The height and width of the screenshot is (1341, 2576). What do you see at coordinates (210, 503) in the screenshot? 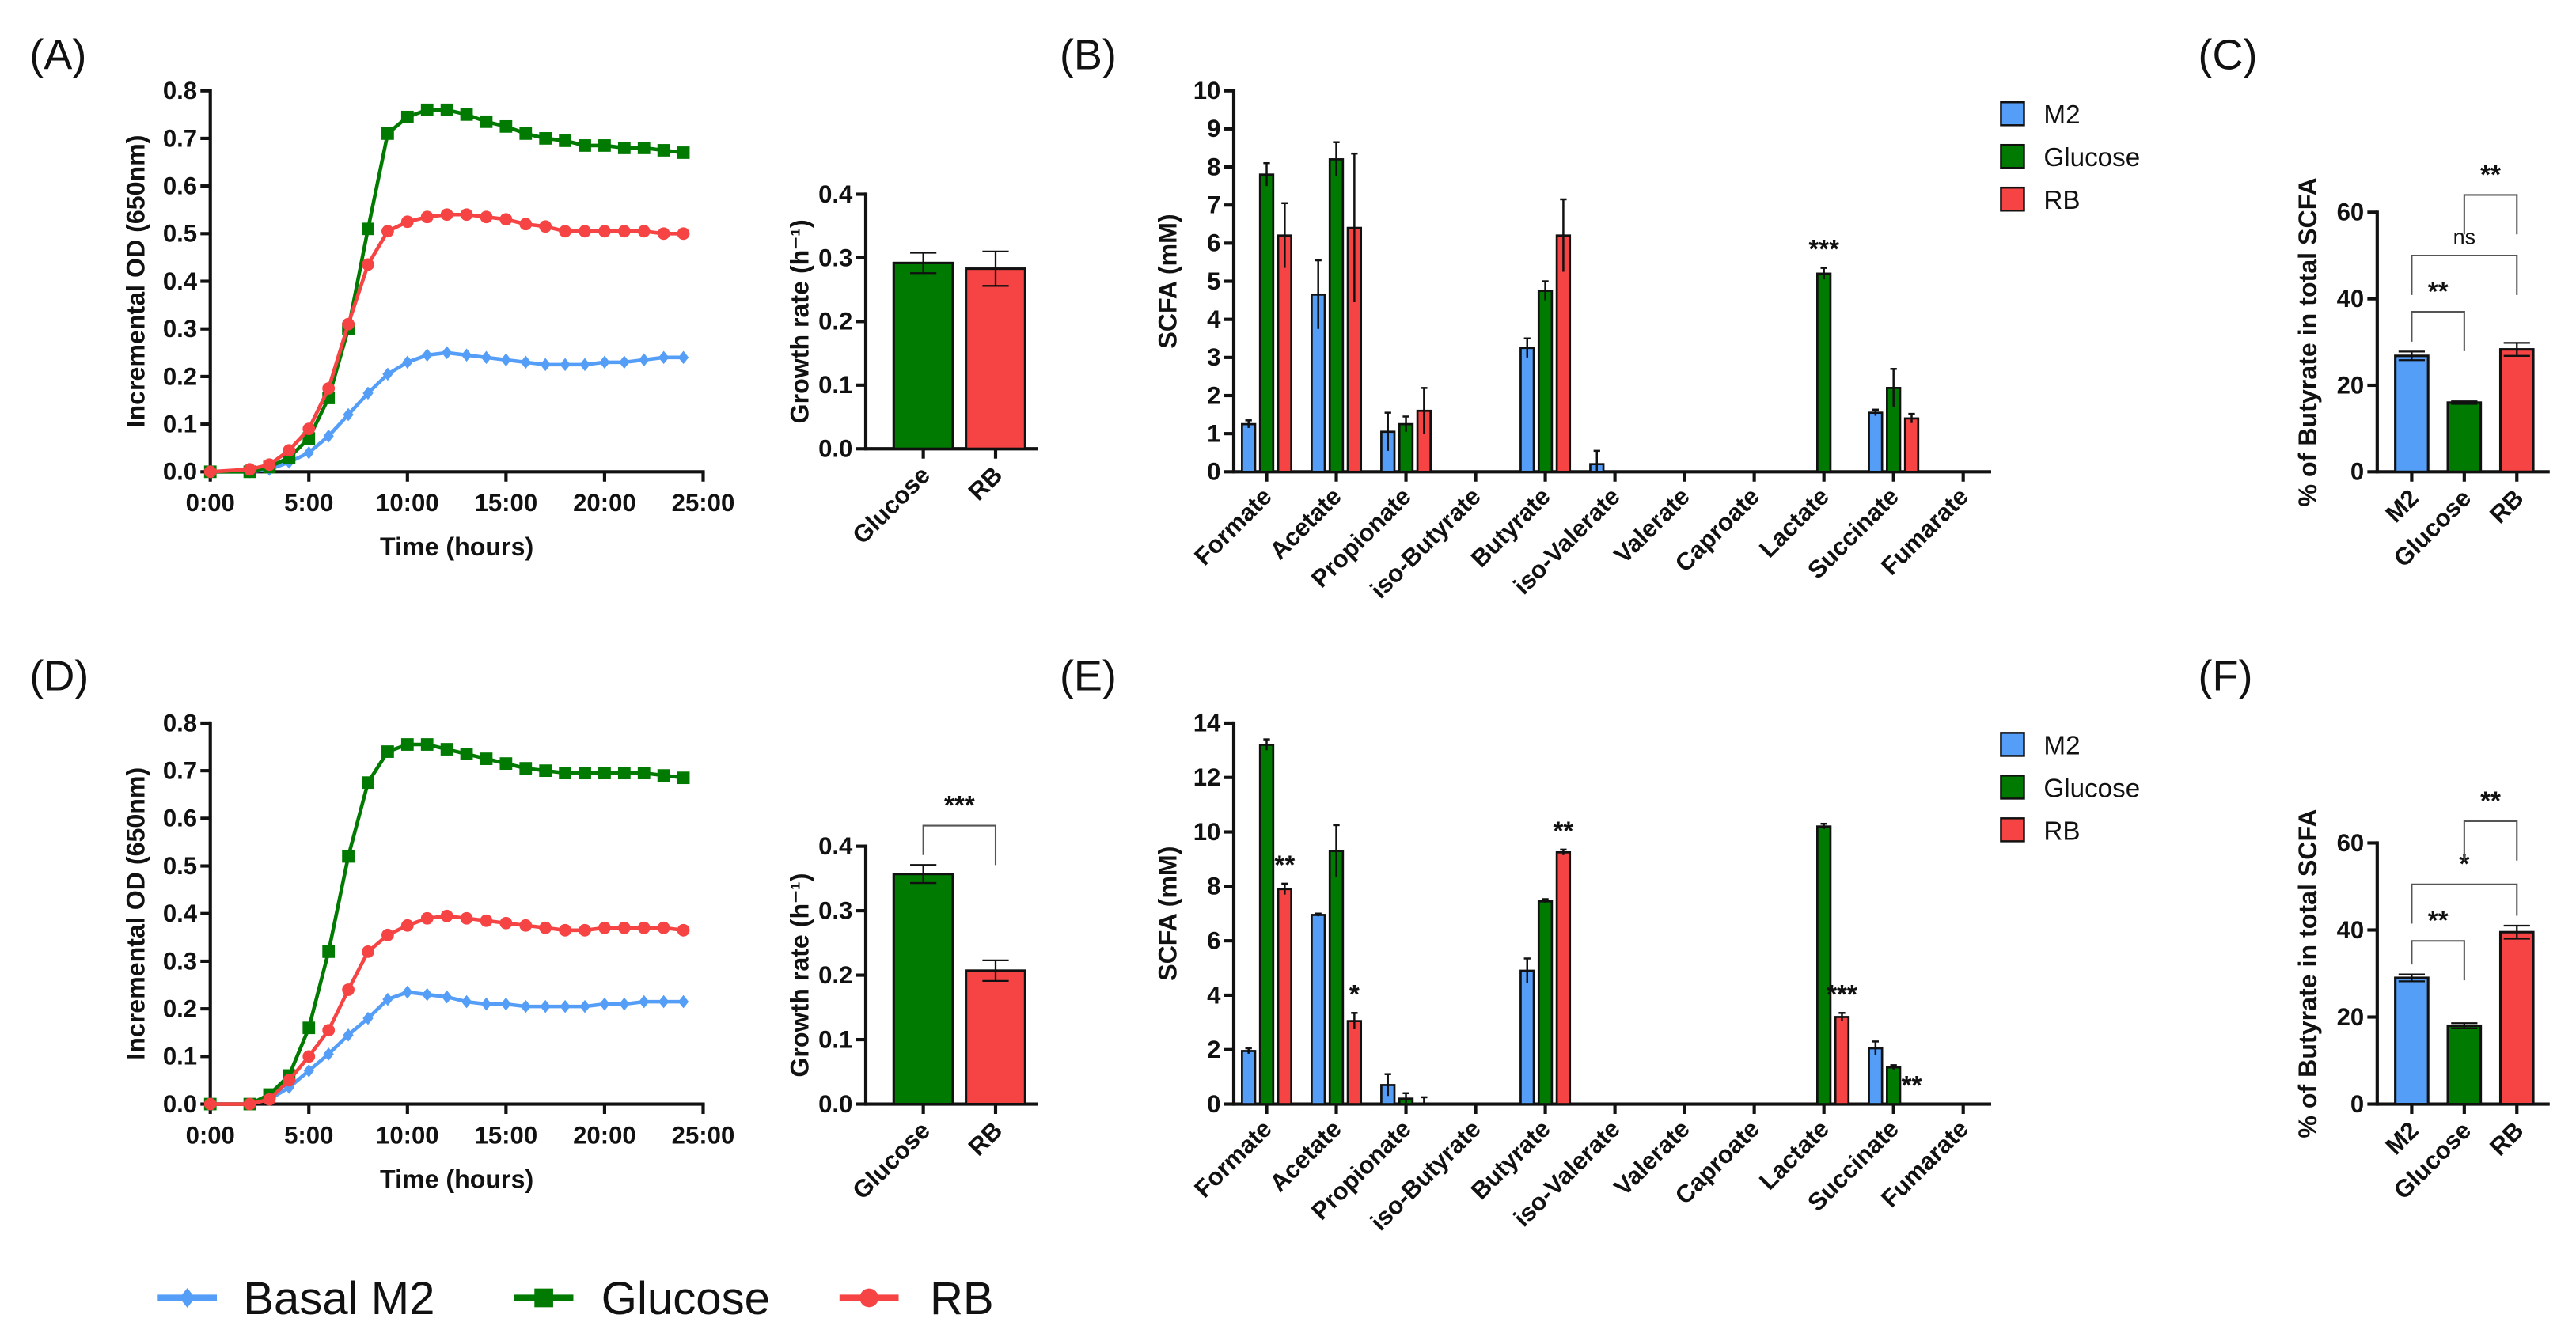
I see `x-tick-label: 0:00` at bounding box center [210, 503].